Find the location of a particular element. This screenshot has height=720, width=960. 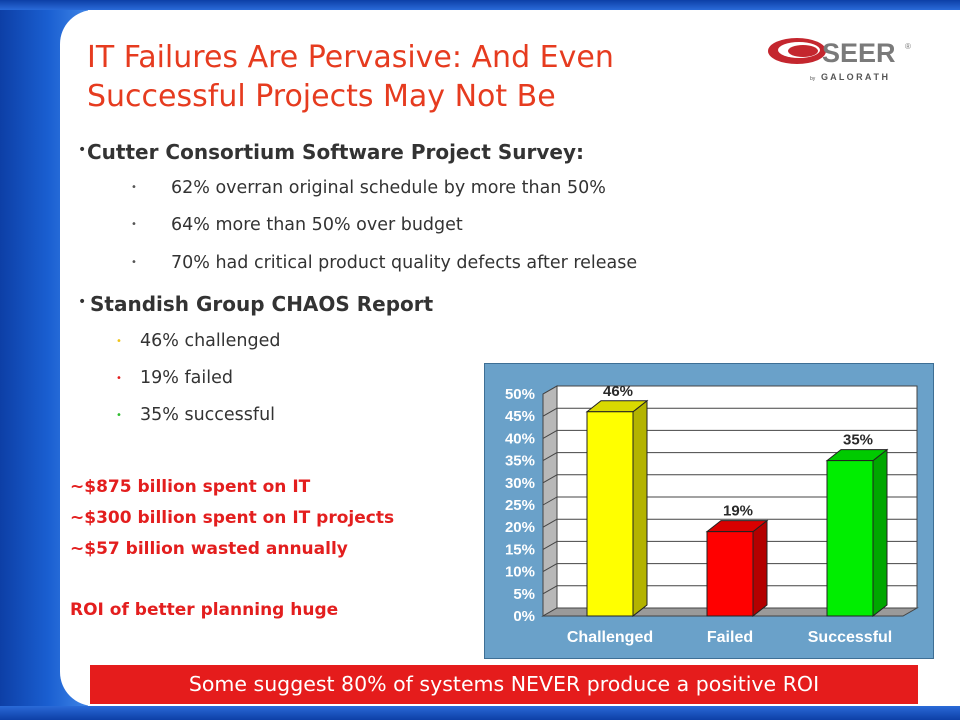

seer-logo: SEER ® by G A L O R A T H is located at coordinates (839, 60).